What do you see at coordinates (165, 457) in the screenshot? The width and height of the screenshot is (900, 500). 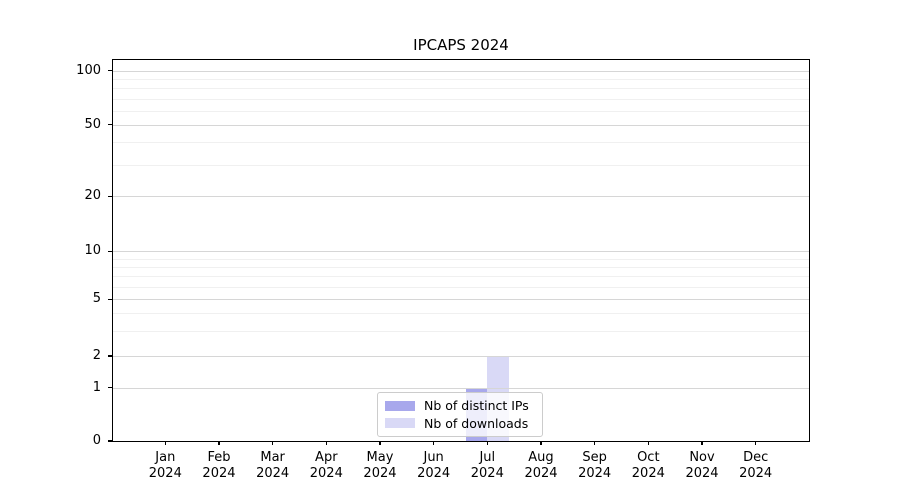 I see `x-tick-month: Jan` at bounding box center [165, 457].